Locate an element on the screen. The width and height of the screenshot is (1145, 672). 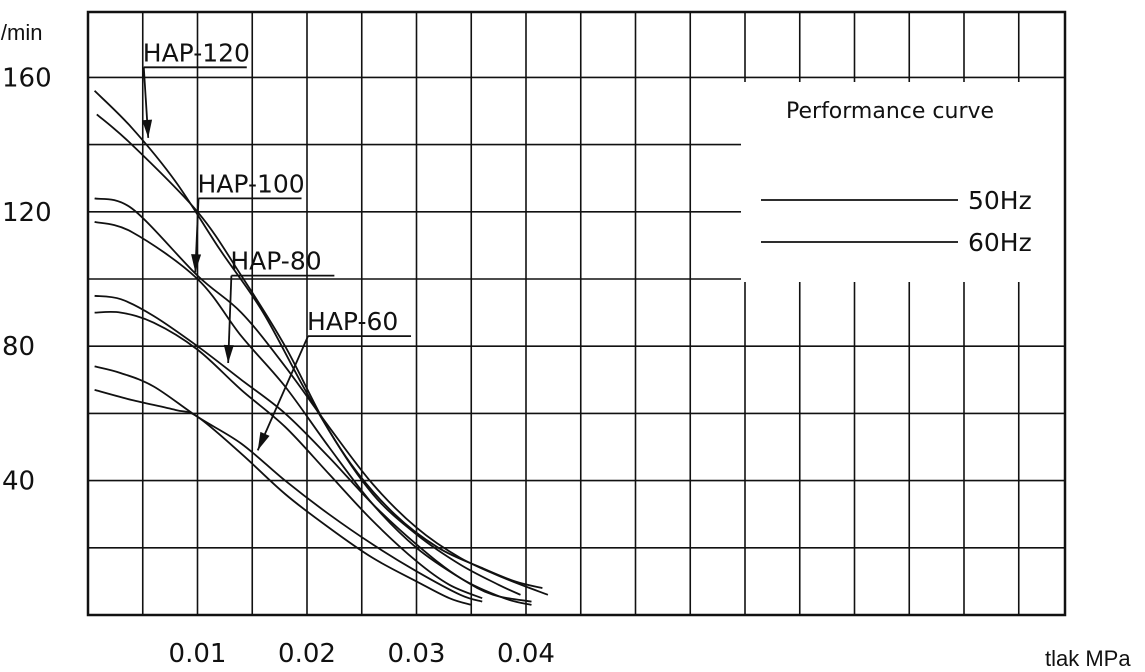
chart-title: Performance curve is located at coordinates (890, 111).